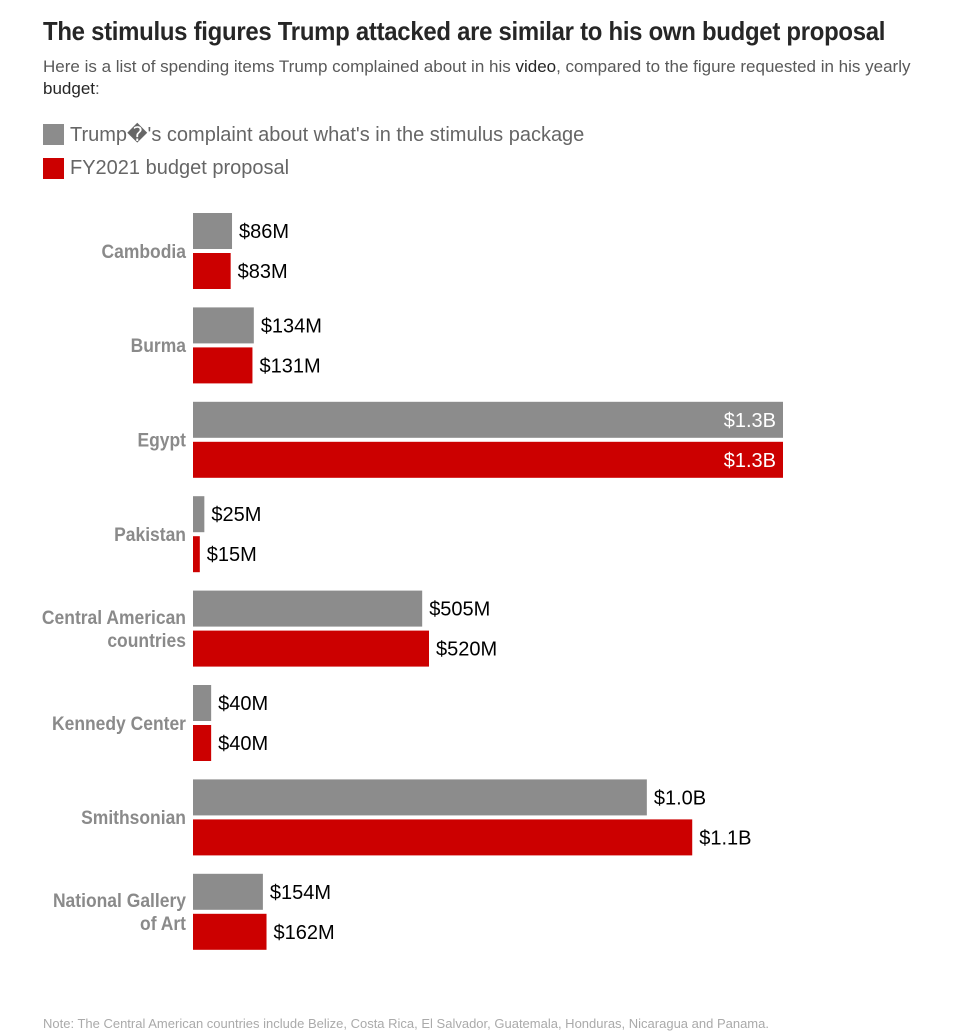 This screenshot has width=967, height=1031. Describe the element at coordinates (53, 134) in the screenshot. I see `legend-swatch-complaint` at that location.